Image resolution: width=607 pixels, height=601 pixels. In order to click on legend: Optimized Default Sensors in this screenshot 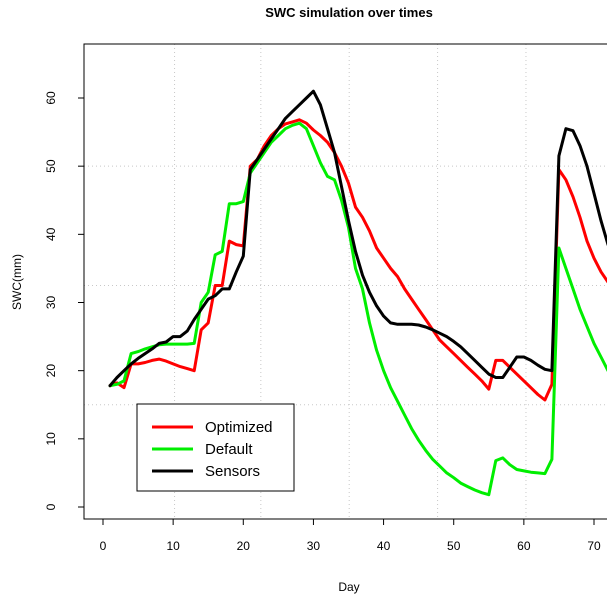, I will do `click(215, 447)`.